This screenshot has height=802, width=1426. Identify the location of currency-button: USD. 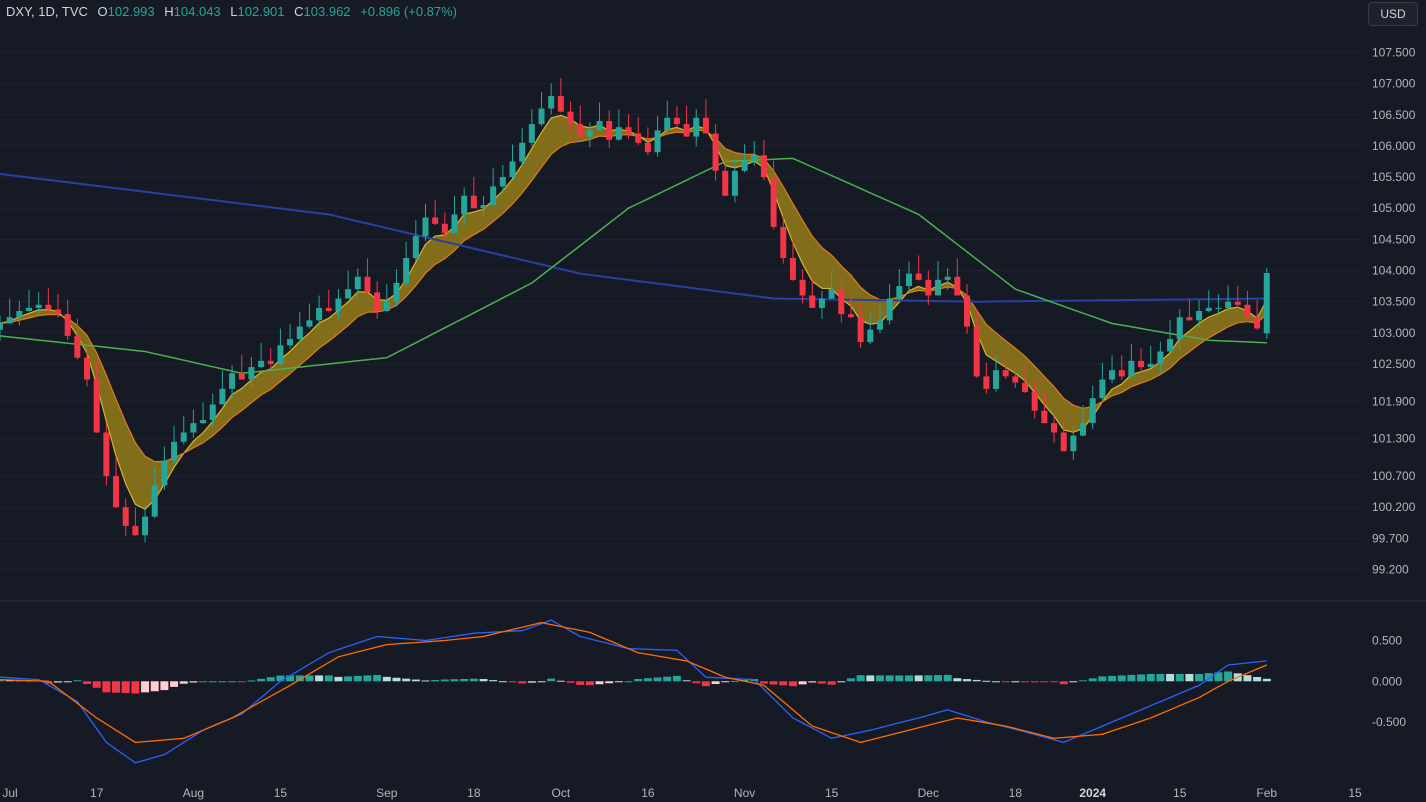
(1393, 14).